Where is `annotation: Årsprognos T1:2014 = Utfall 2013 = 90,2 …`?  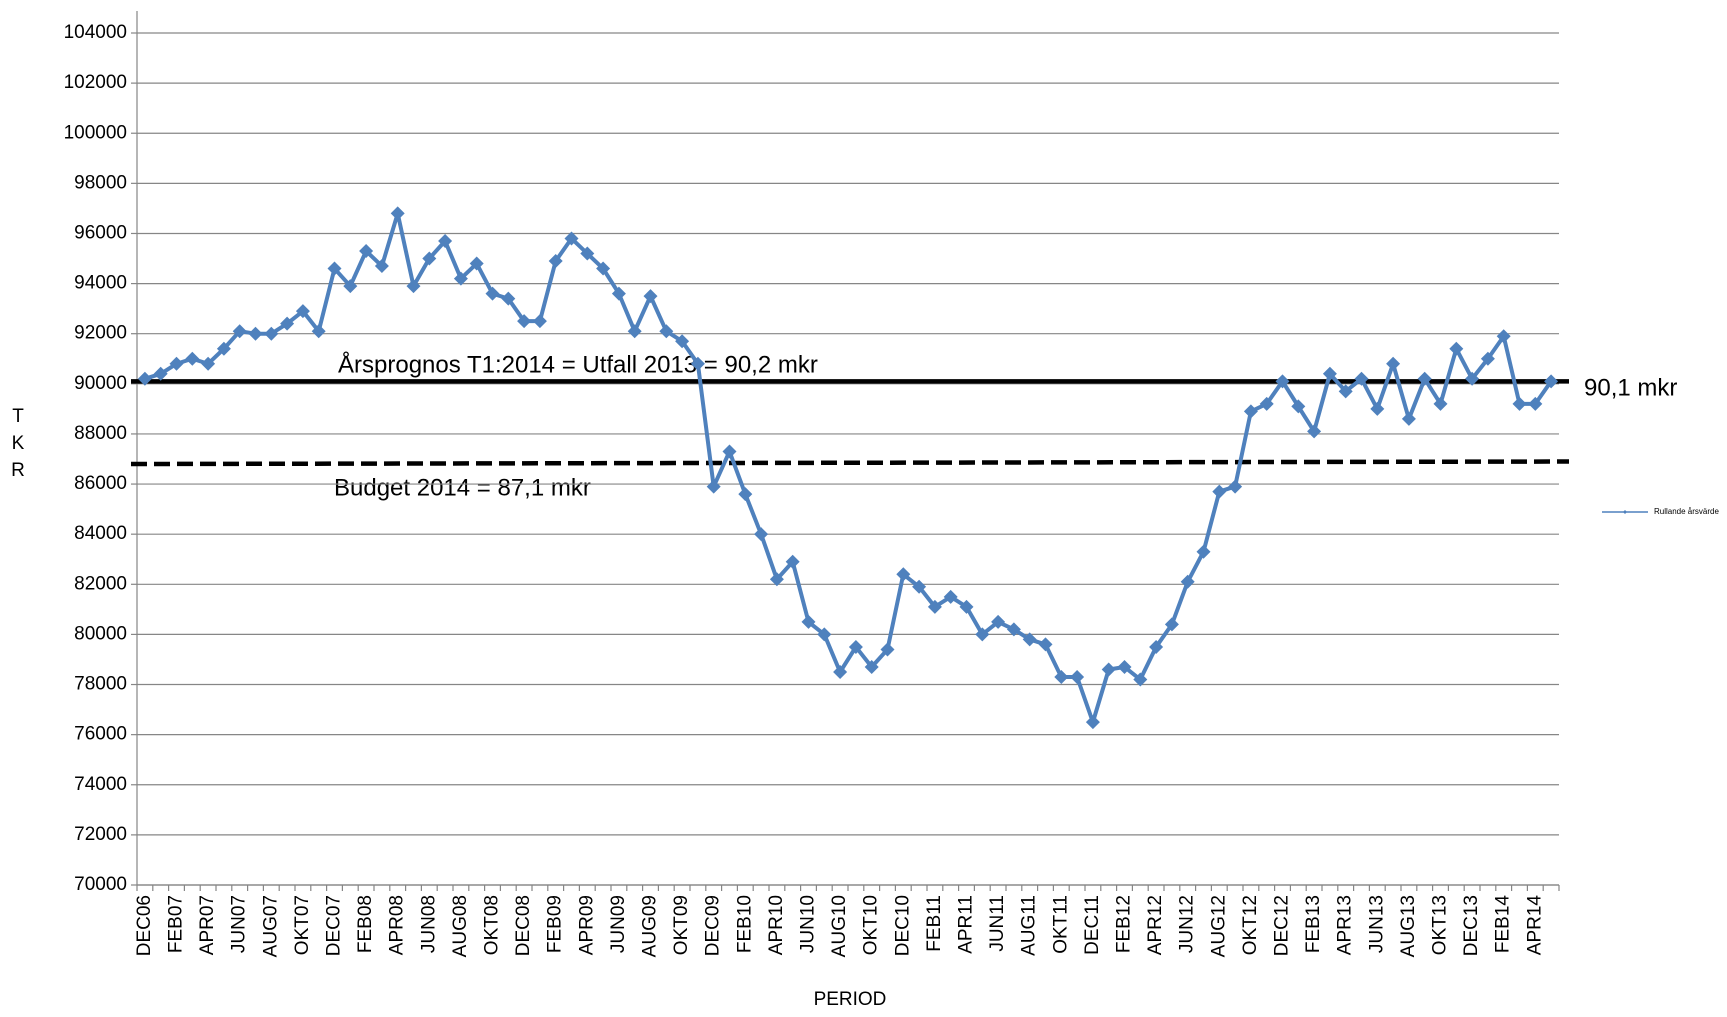 annotation: Årsprognos T1:2014 = Utfall 2013 = 90,2 … is located at coordinates (578, 364).